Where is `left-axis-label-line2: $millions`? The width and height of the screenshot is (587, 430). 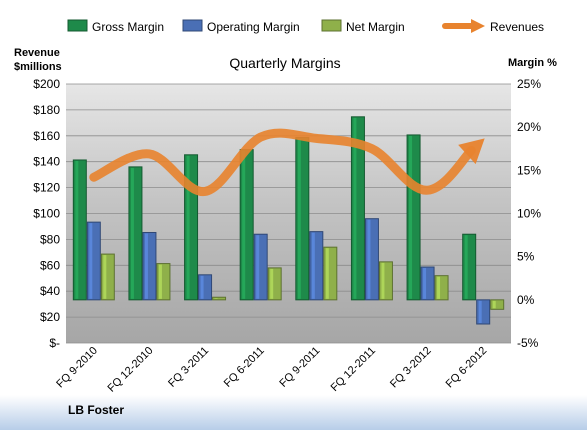
left-axis-label-line2: $millions is located at coordinates (38, 67).